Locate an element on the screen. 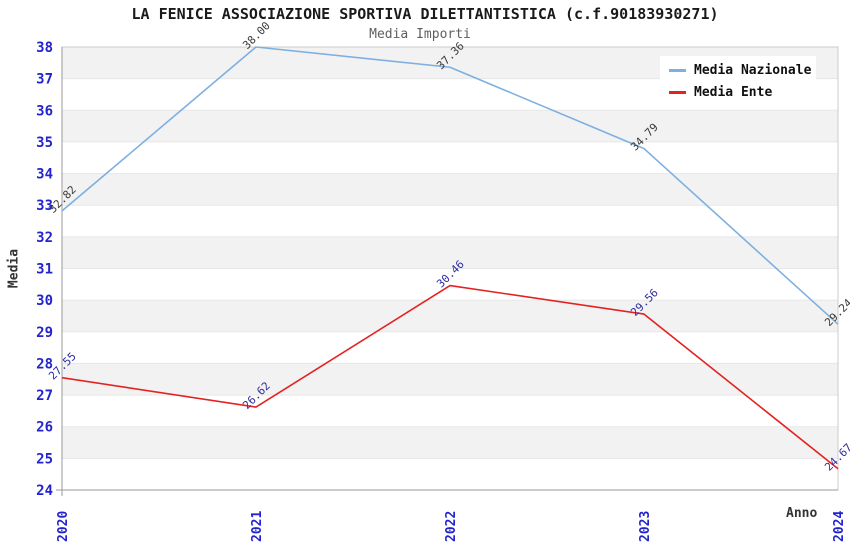 The image size is (850, 550). legend-label: Media Ente is located at coordinates (733, 92).